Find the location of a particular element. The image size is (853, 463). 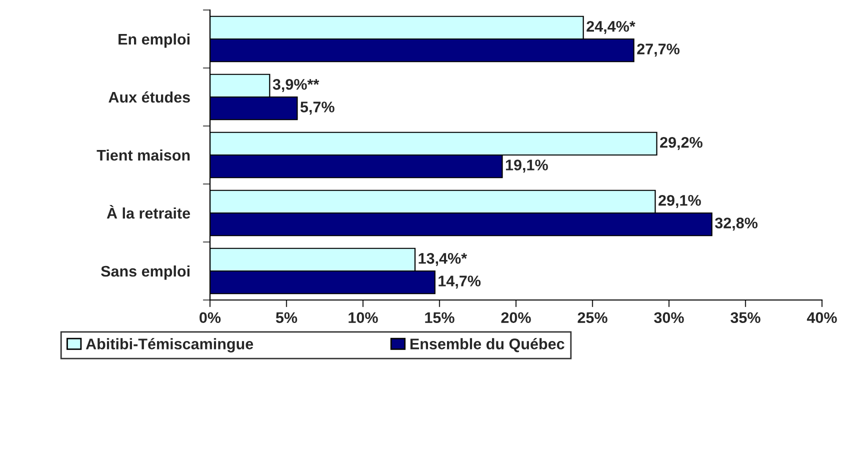

x-tick-label: 20% is located at coordinates (516, 318).